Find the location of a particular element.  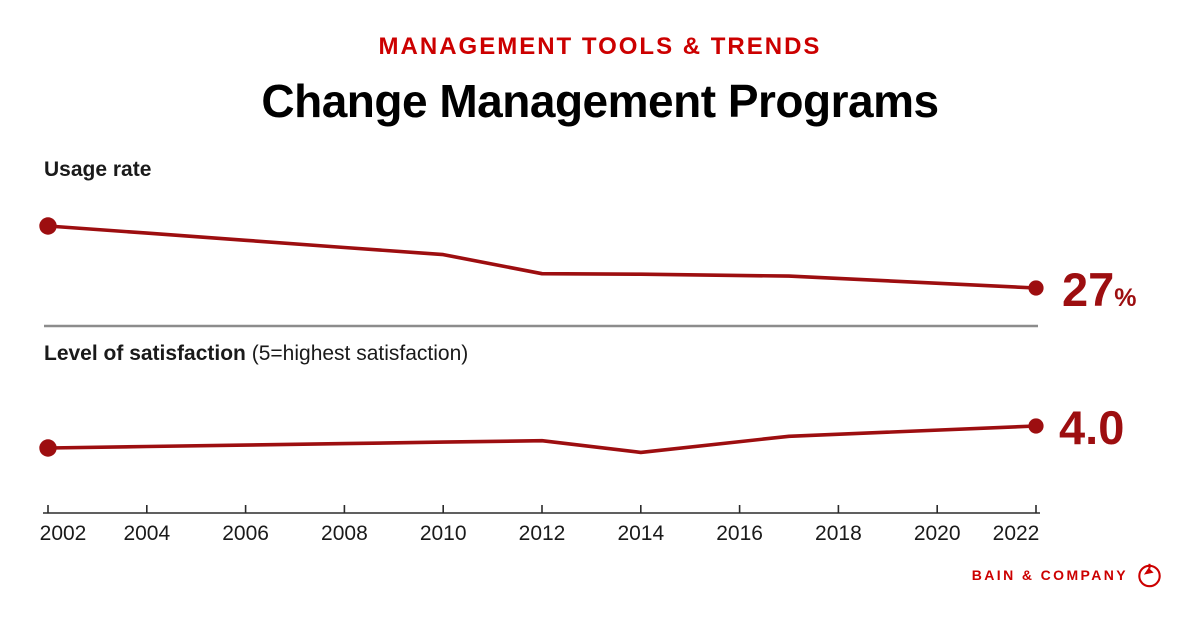

x-axis-tick-label: 2018 is located at coordinates (838, 533).